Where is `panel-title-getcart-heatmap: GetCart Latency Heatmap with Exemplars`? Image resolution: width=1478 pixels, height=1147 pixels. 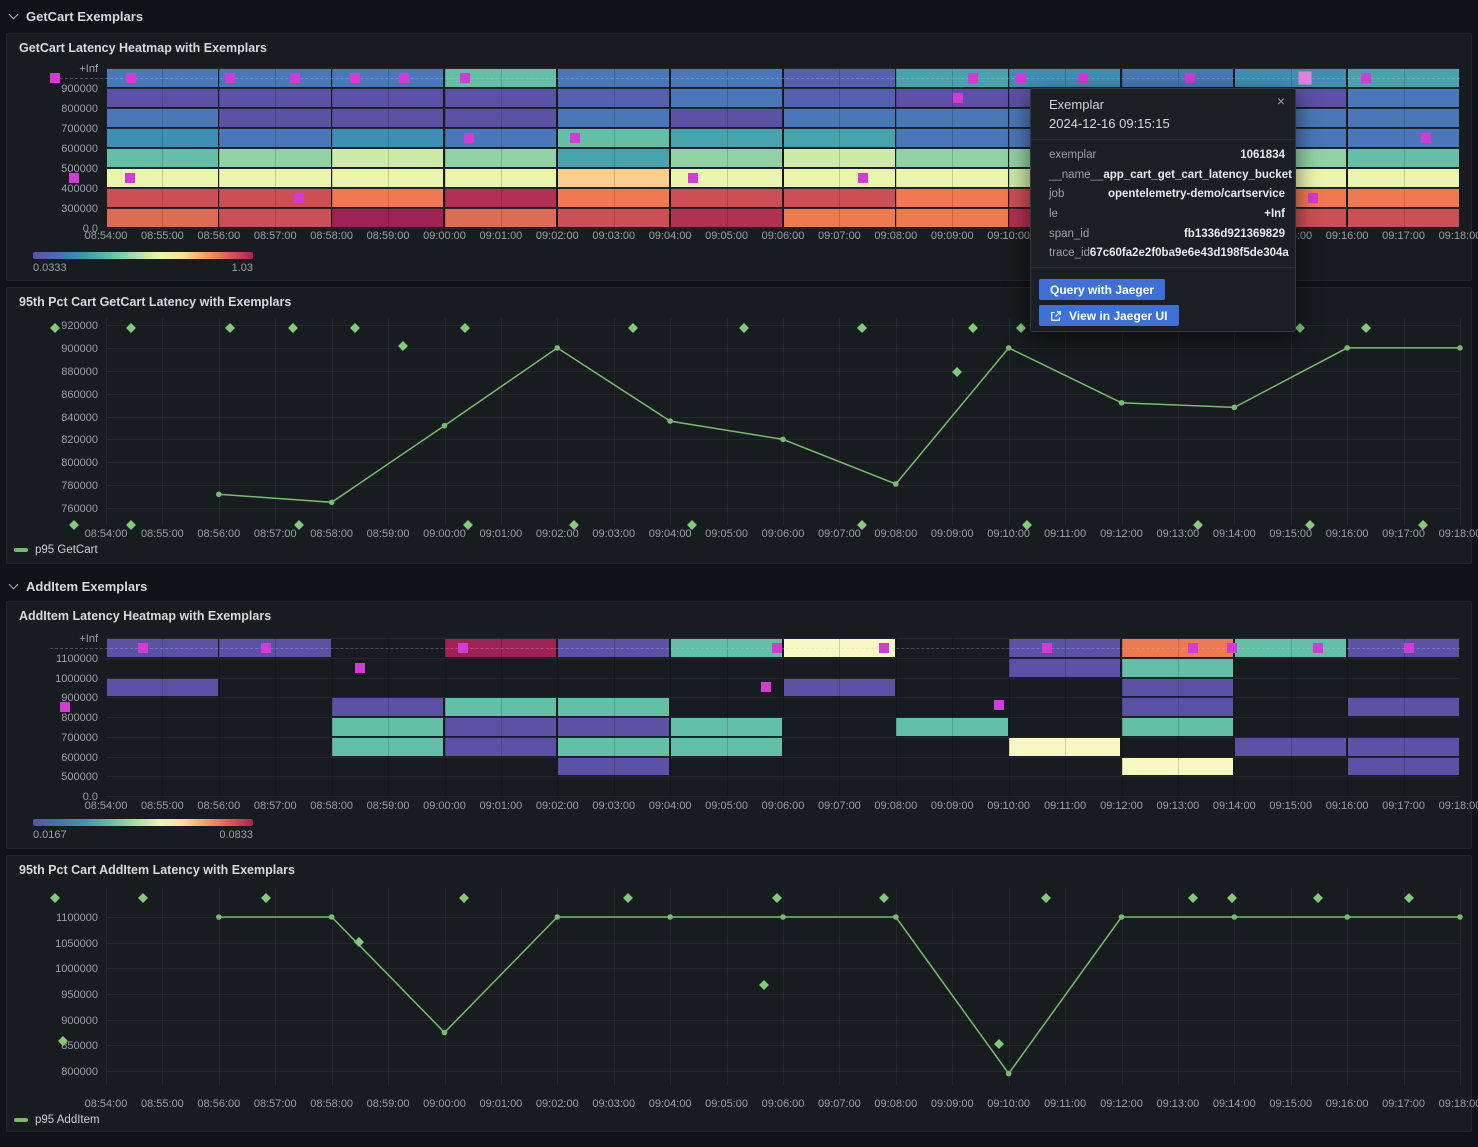 panel-title-getcart-heatmap: GetCart Latency Heatmap with Exemplars is located at coordinates (143, 48).